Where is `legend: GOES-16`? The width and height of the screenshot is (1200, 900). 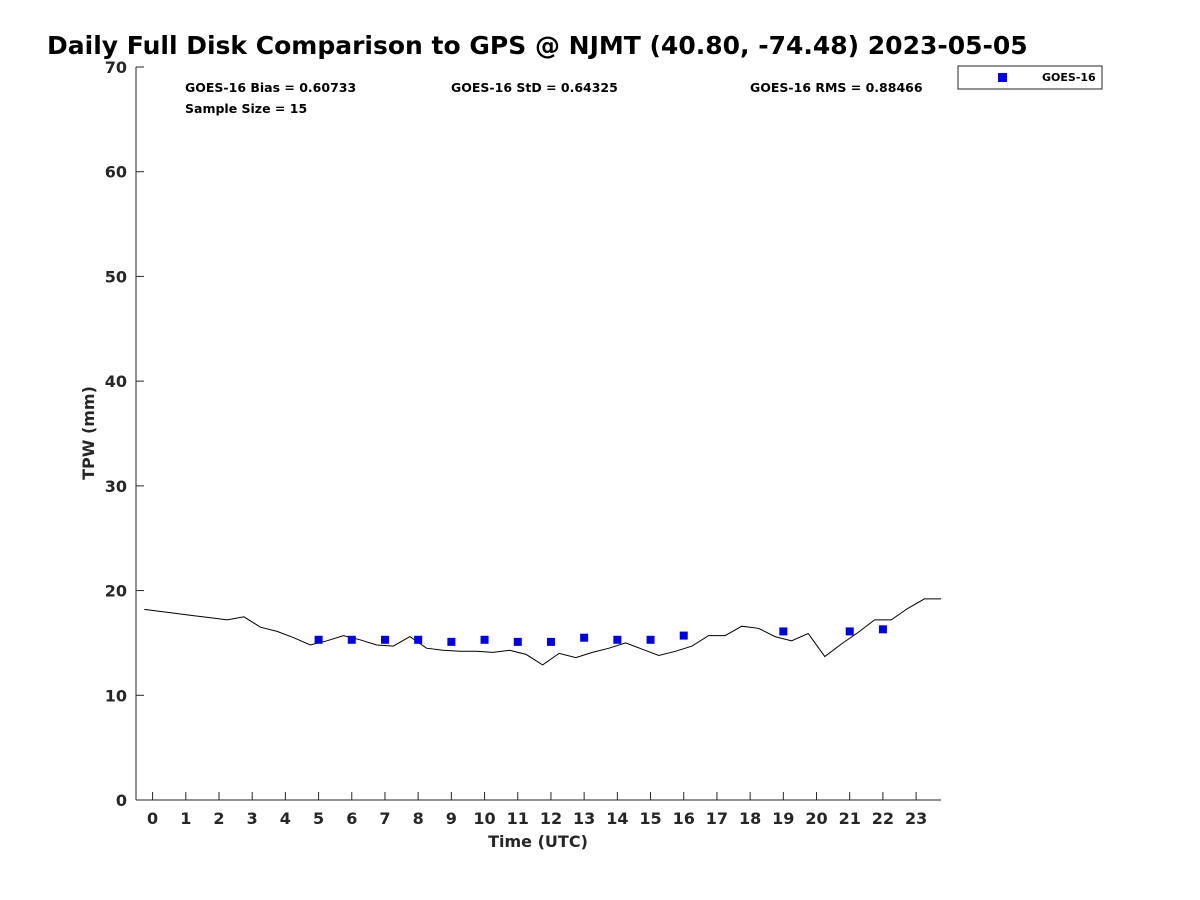 legend: GOES-16 is located at coordinates (1030, 77).